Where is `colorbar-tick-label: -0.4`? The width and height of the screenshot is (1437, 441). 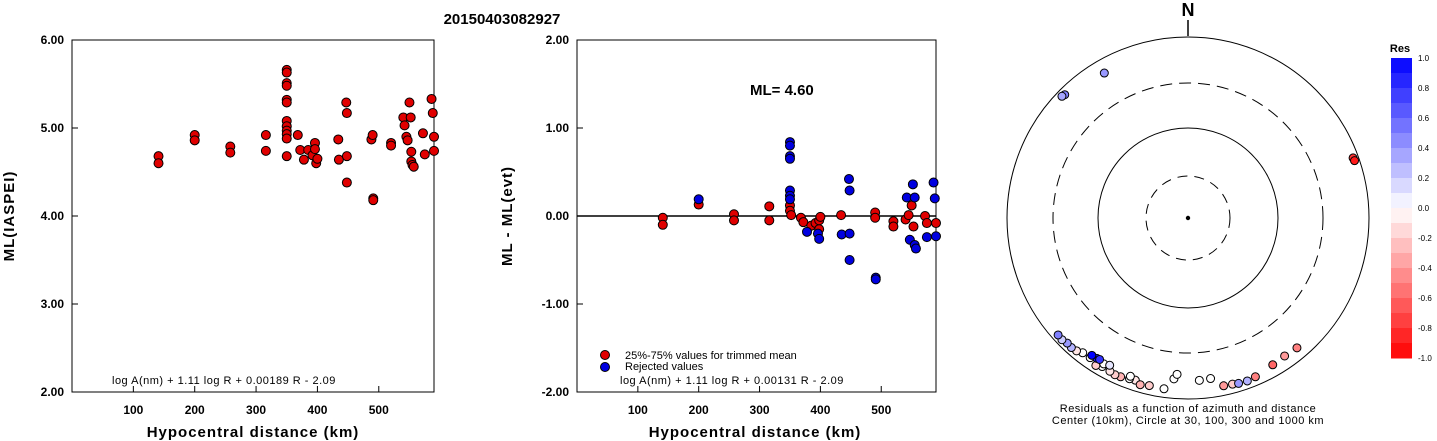
colorbar-tick-label: -0.4 is located at coordinates (1425, 268).